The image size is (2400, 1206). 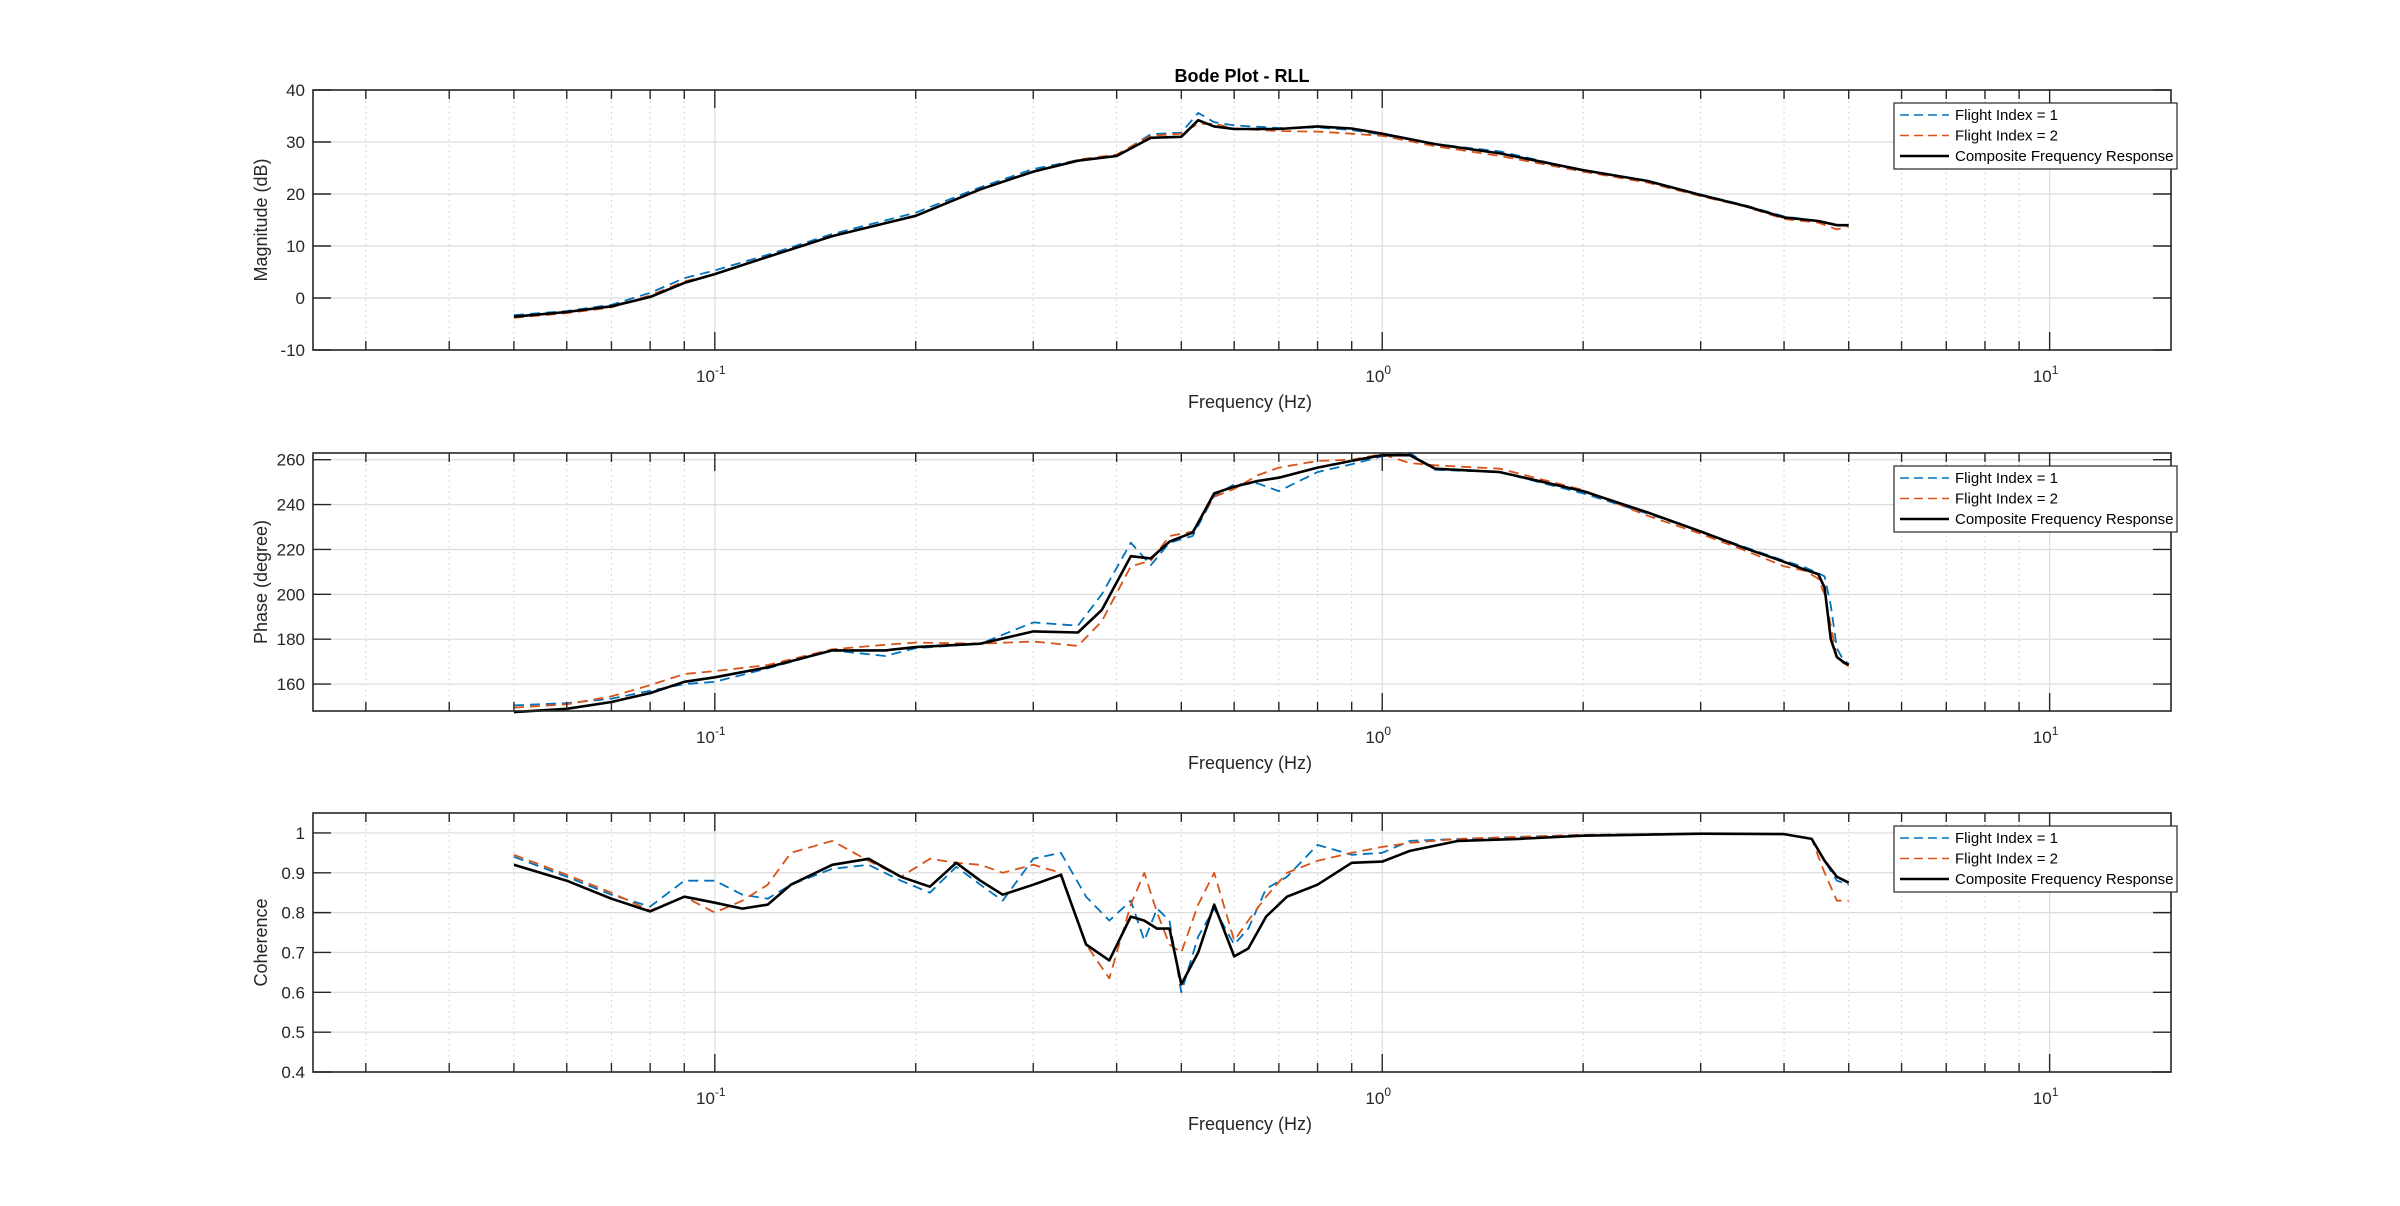 I want to click on y-tick-label: 240, so click(x=291, y=505).